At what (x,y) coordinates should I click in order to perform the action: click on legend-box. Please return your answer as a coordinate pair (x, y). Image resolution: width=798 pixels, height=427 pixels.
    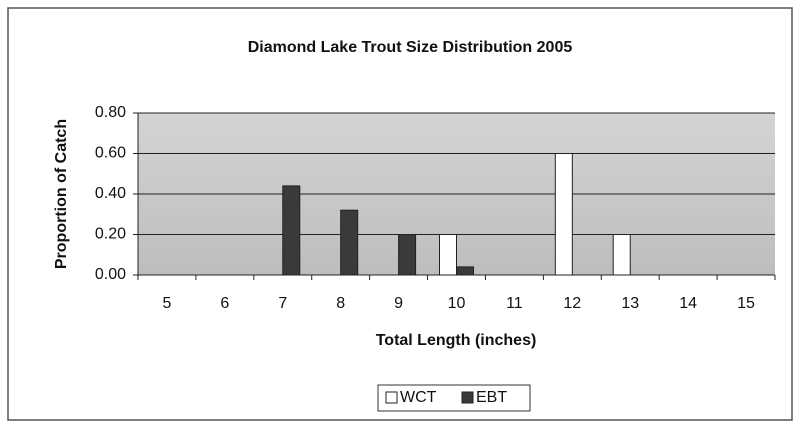
    Looking at the image, I should click on (454, 398).